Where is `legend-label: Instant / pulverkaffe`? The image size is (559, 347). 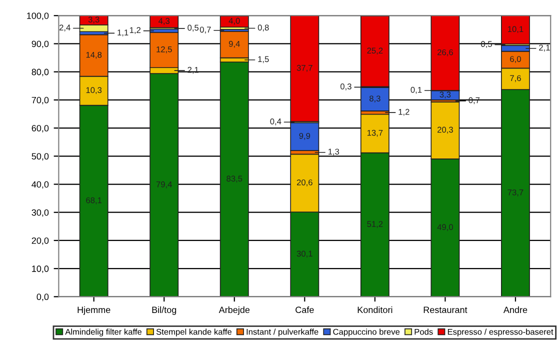 legend-label: Instant / pulverkaffe is located at coordinates (282, 332).